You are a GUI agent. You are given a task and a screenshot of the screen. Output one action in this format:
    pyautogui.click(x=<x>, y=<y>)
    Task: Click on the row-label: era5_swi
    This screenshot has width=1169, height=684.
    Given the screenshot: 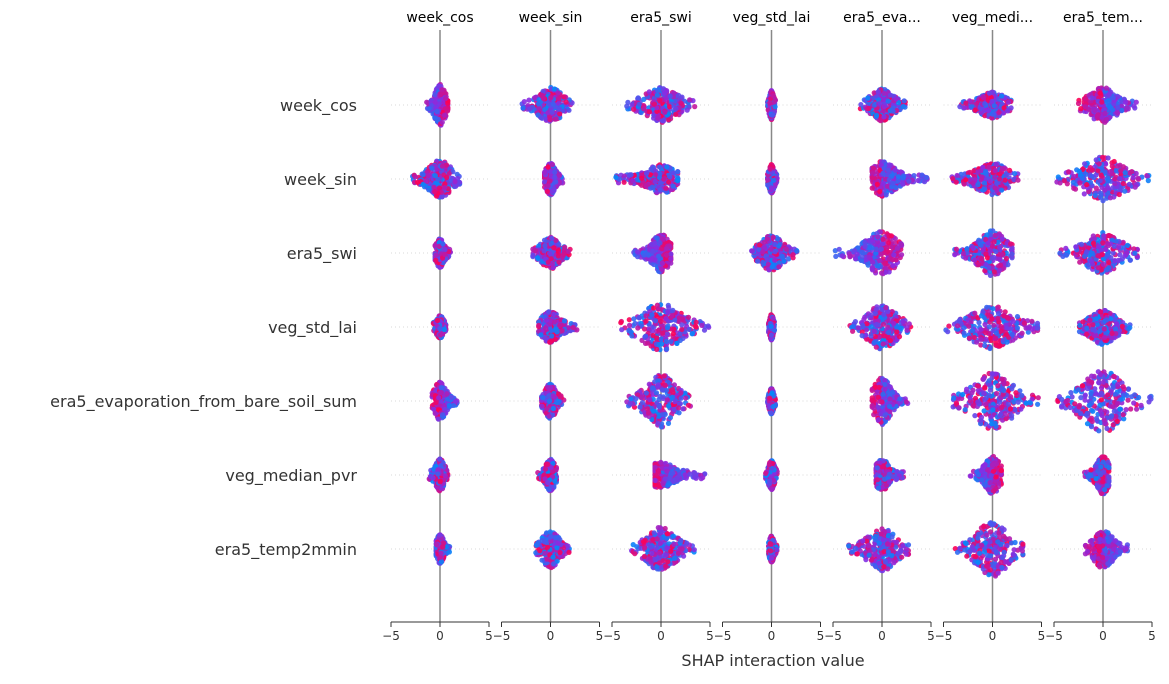 What is the action you would take?
    pyautogui.click(x=322, y=254)
    